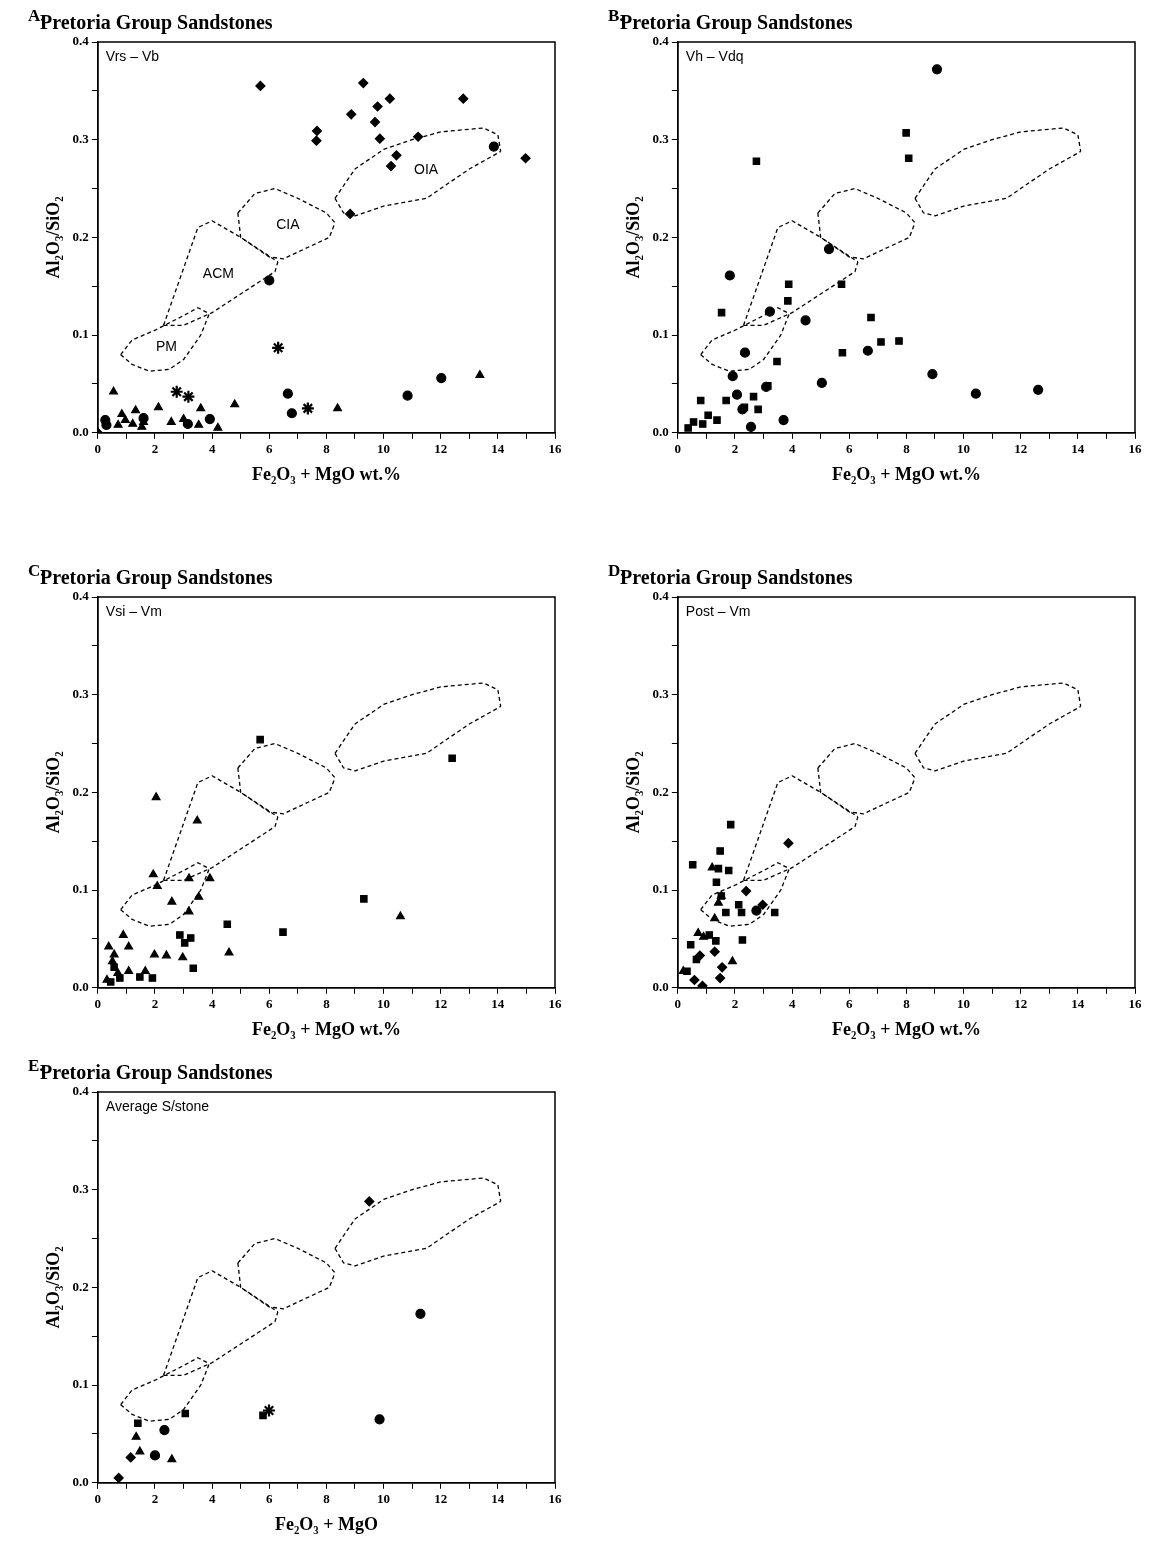 This screenshot has width=1165, height=1560. I want to click on annotation: Average S/stone, so click(157, 1105).